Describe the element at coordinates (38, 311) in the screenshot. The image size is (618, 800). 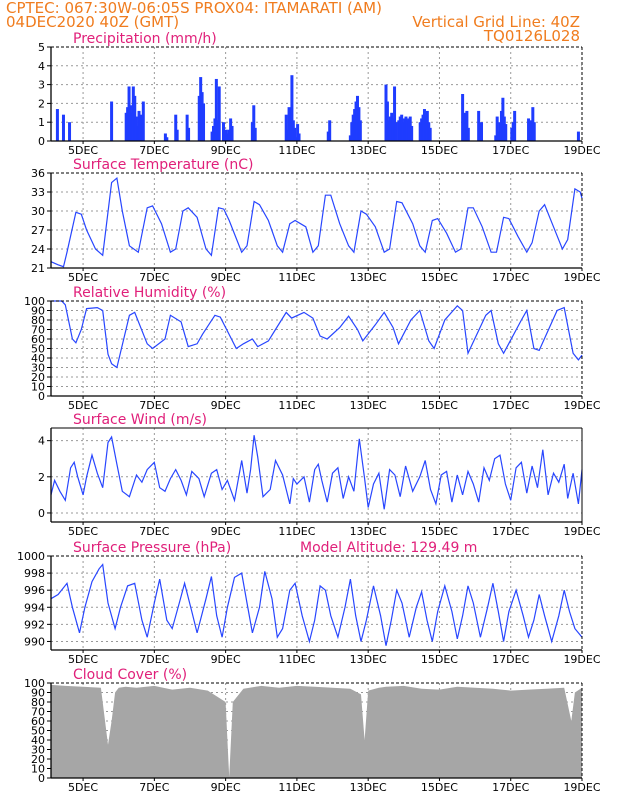
I see `rh-ytick-label: 90` at that location.